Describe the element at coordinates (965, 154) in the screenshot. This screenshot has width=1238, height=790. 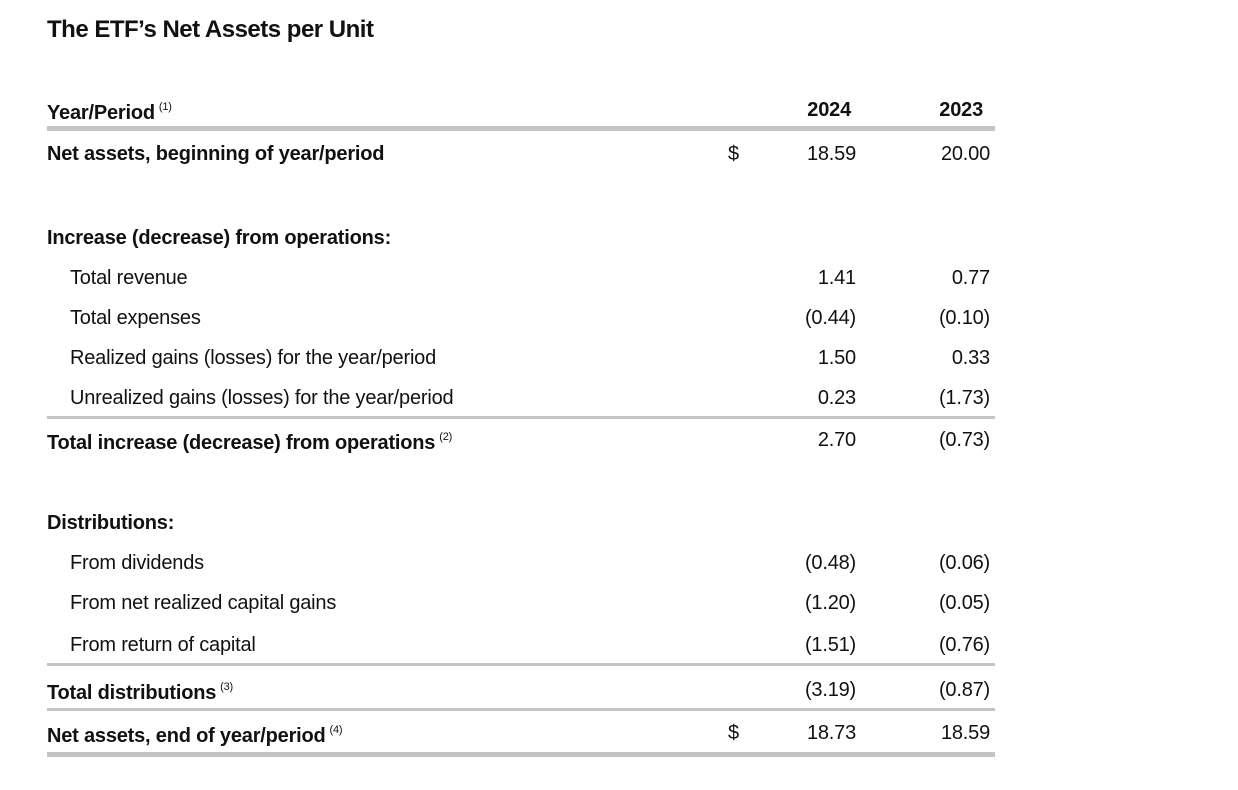
I see `value-cell: 20.00` at that location.